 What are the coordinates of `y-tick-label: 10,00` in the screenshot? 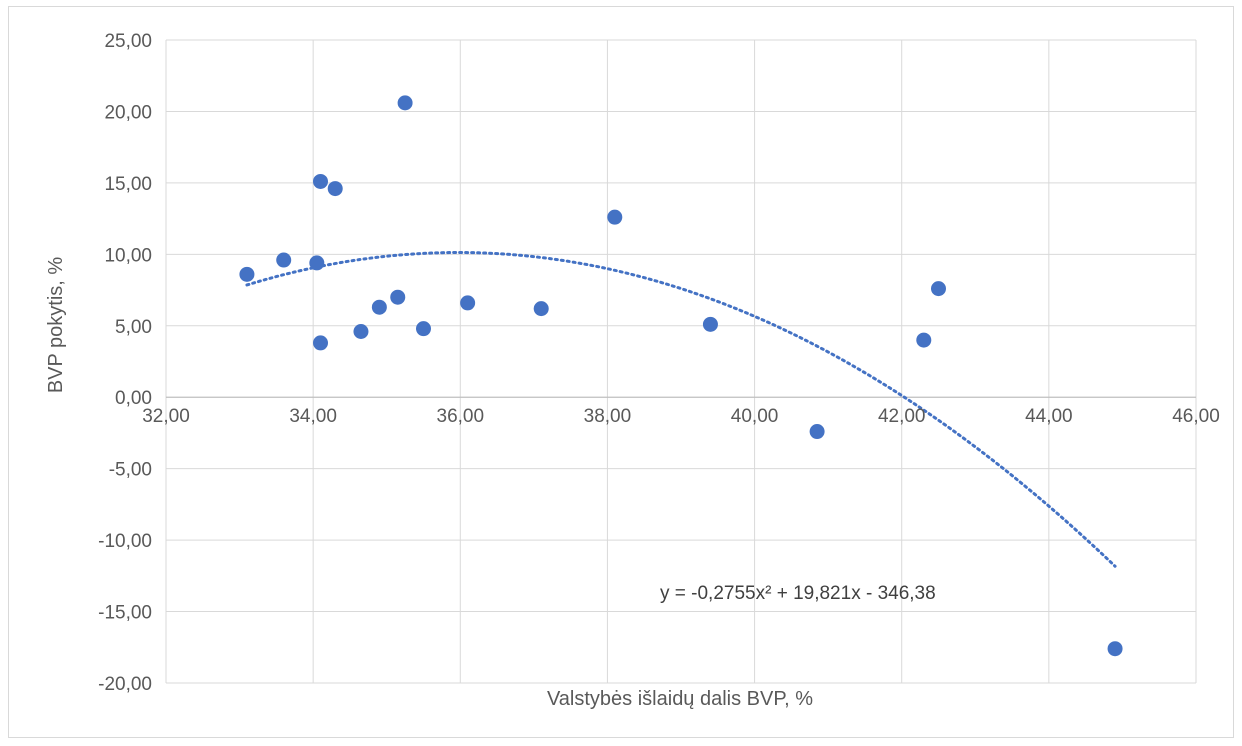 It's located at (128, 255).